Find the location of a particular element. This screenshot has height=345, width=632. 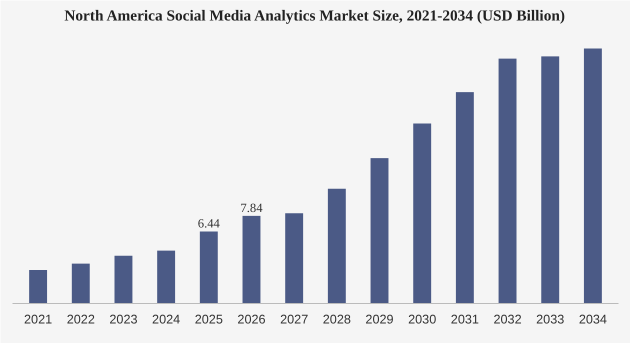

data-label: 6.44 is located at coordinates (209, 223).